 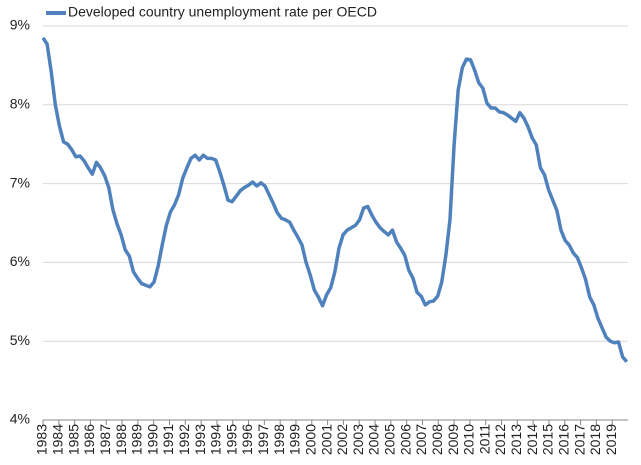 What do you see at coordinates (374, 439) in the screenshot?
I see `x-tick-label: 2004` at bounding box center [374, 439].